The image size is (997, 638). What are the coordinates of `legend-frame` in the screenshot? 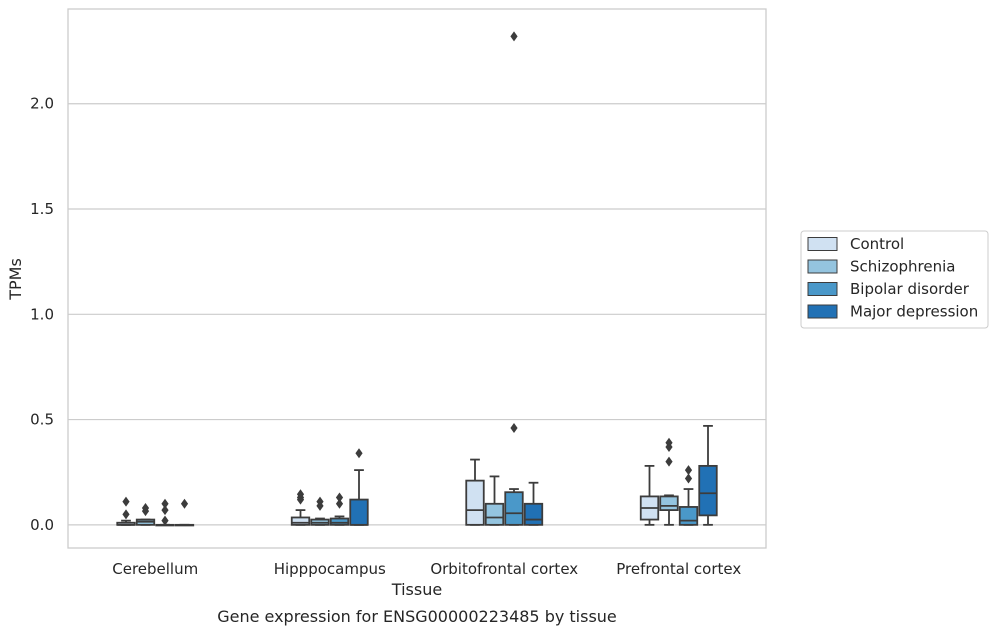 It's located at (894, 279).